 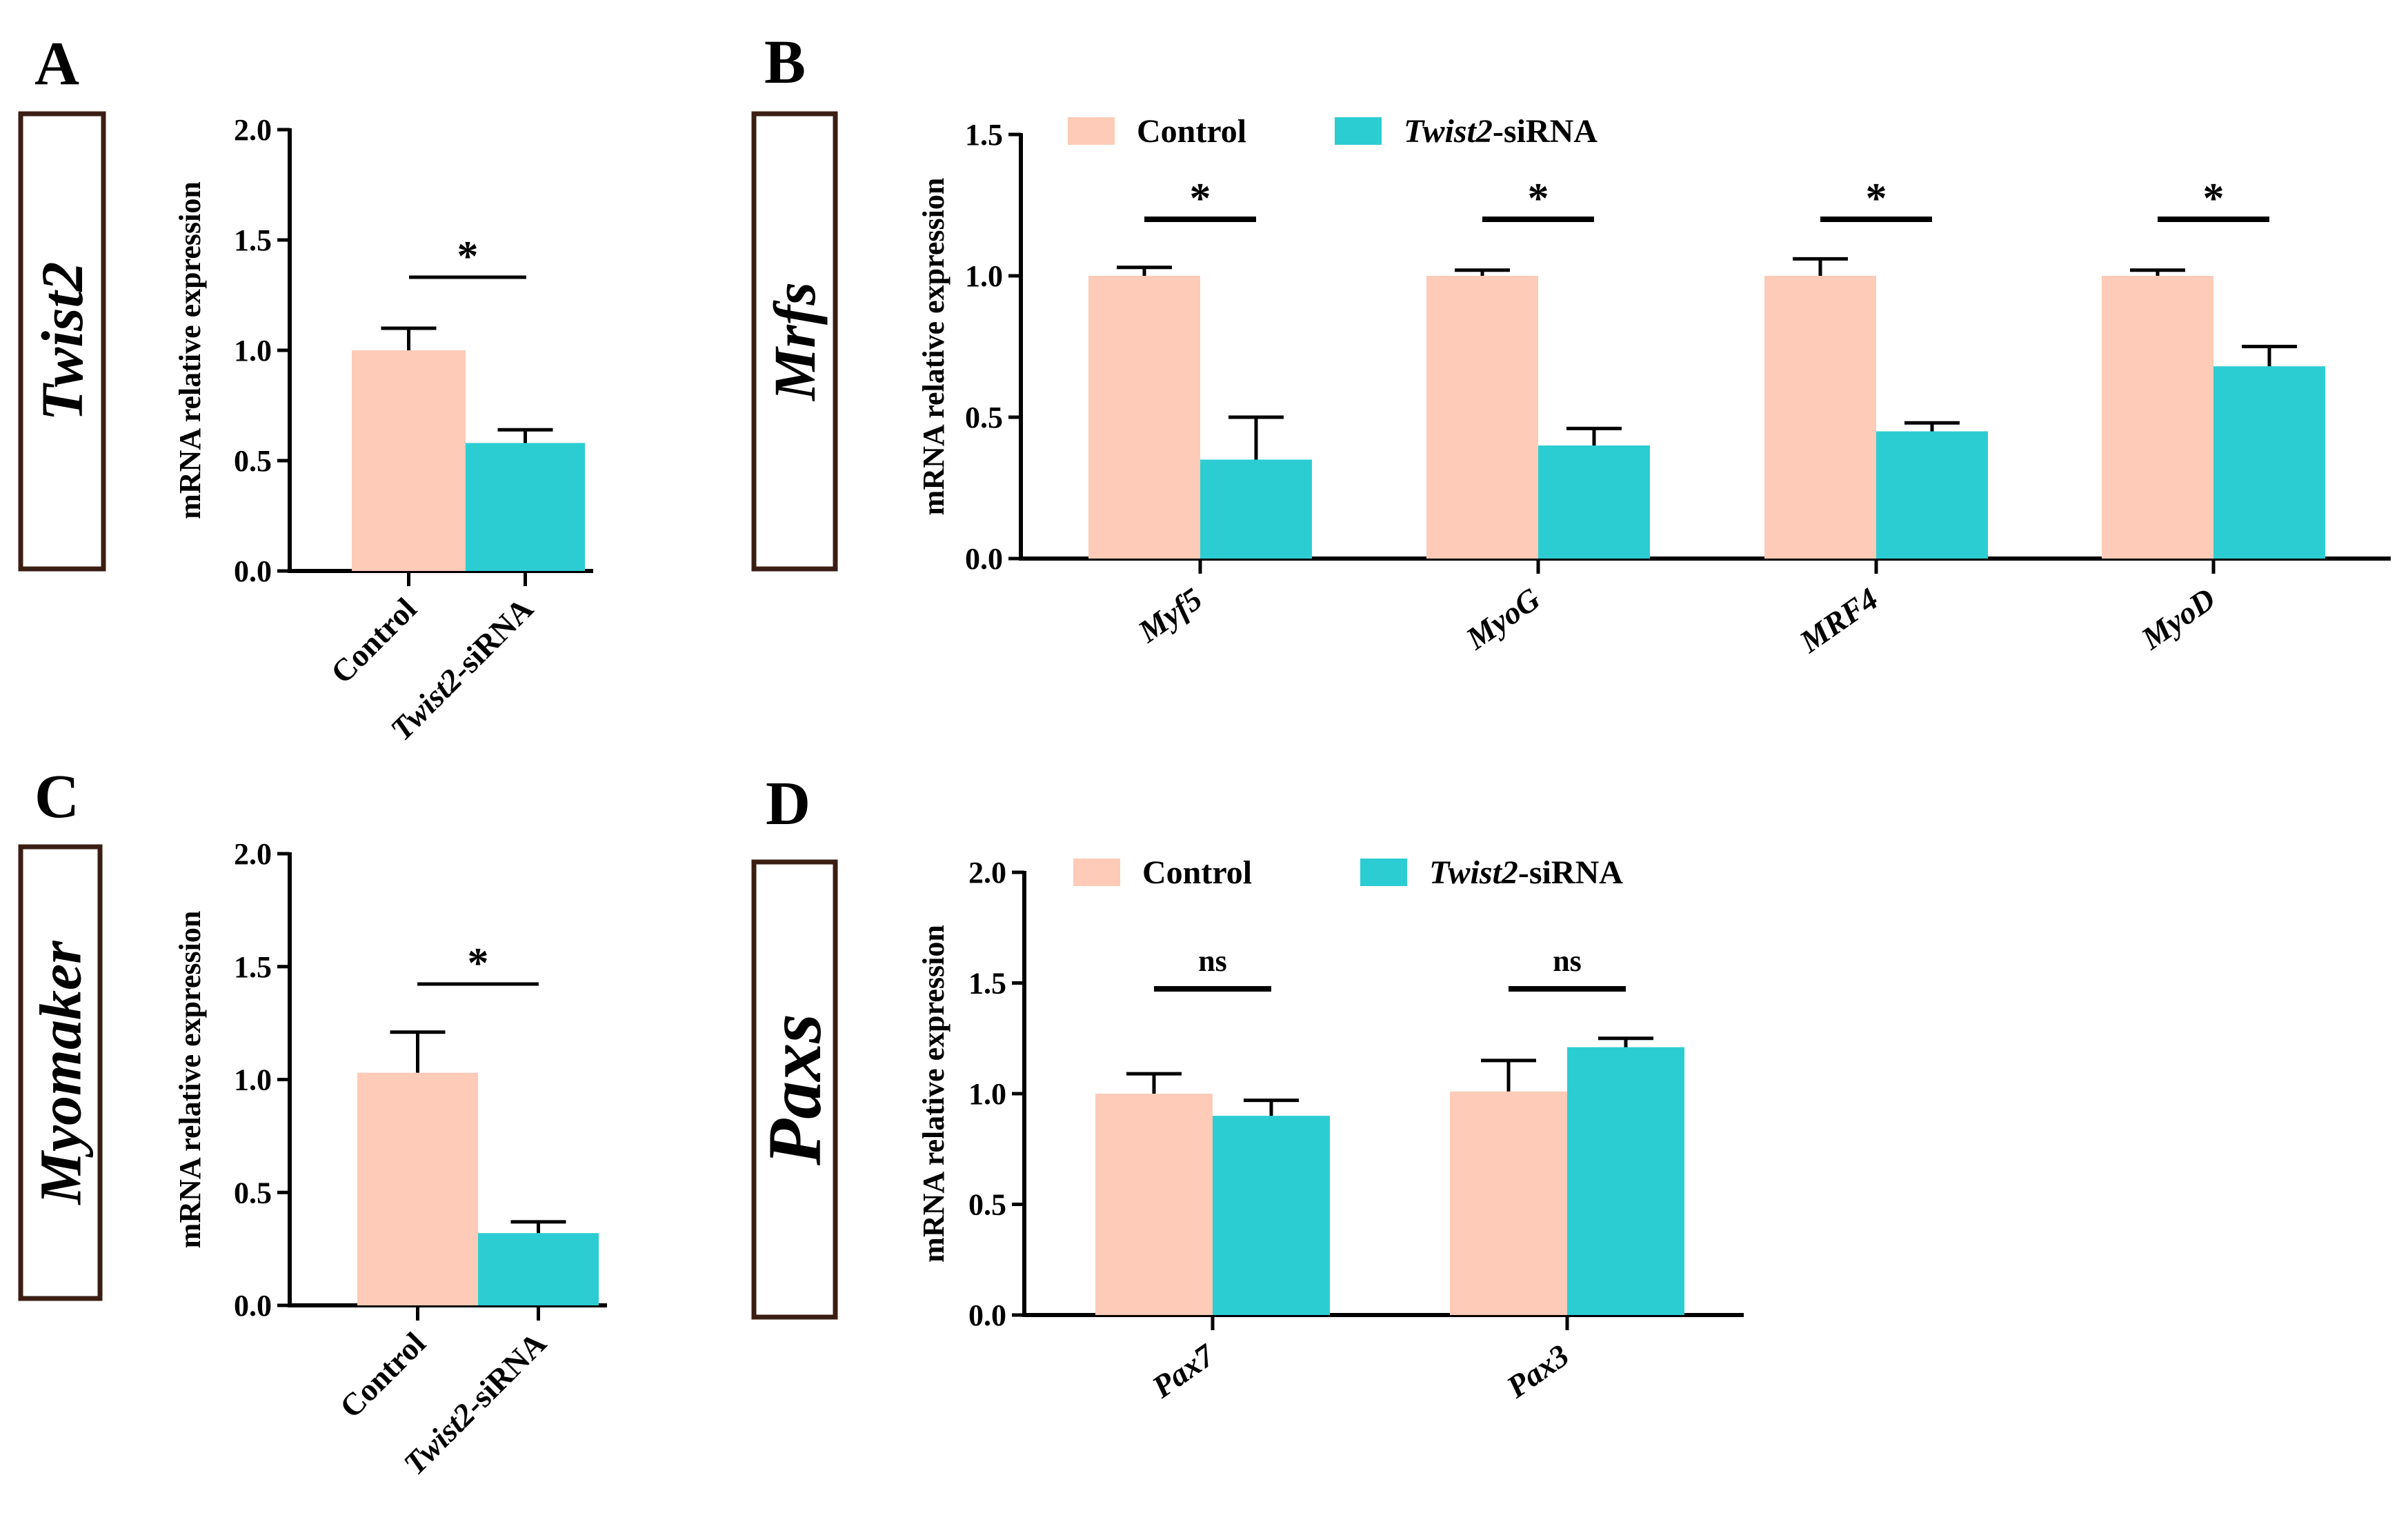 What do you see at coordinates (785, 62) in the screenshot?
I see `panel-letter-b: B` at bounding box center [785, 62].